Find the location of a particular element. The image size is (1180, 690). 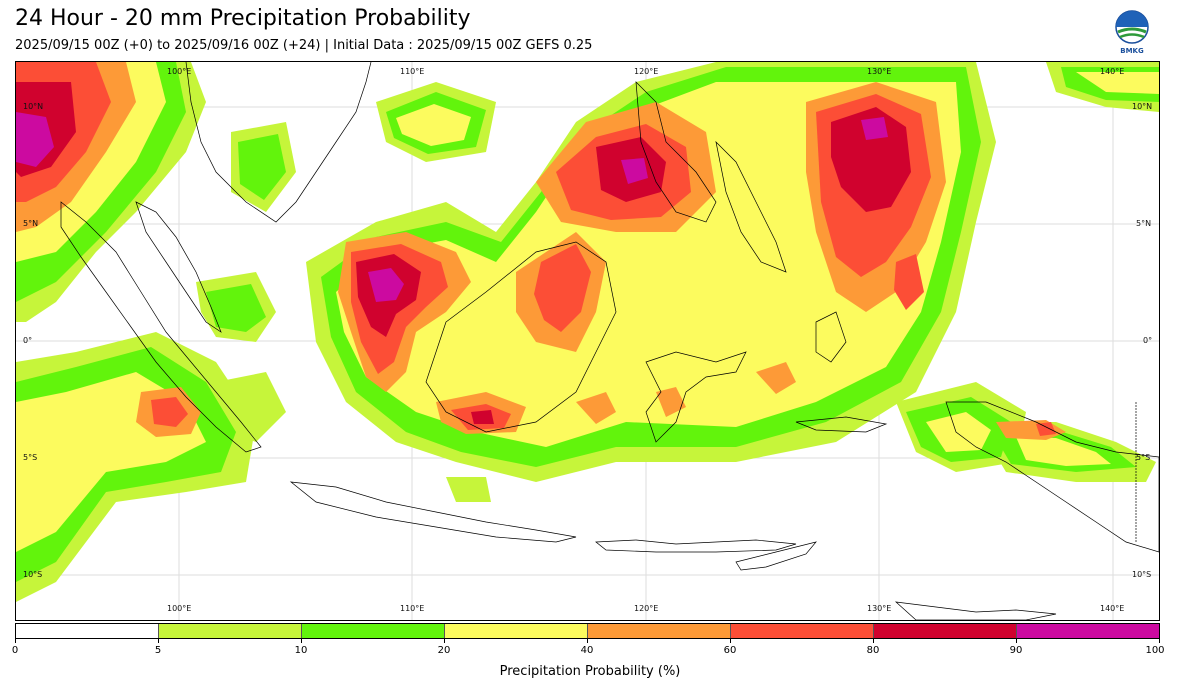

colorbar-tick-label: 100 is located at coordinates (1155, 650).